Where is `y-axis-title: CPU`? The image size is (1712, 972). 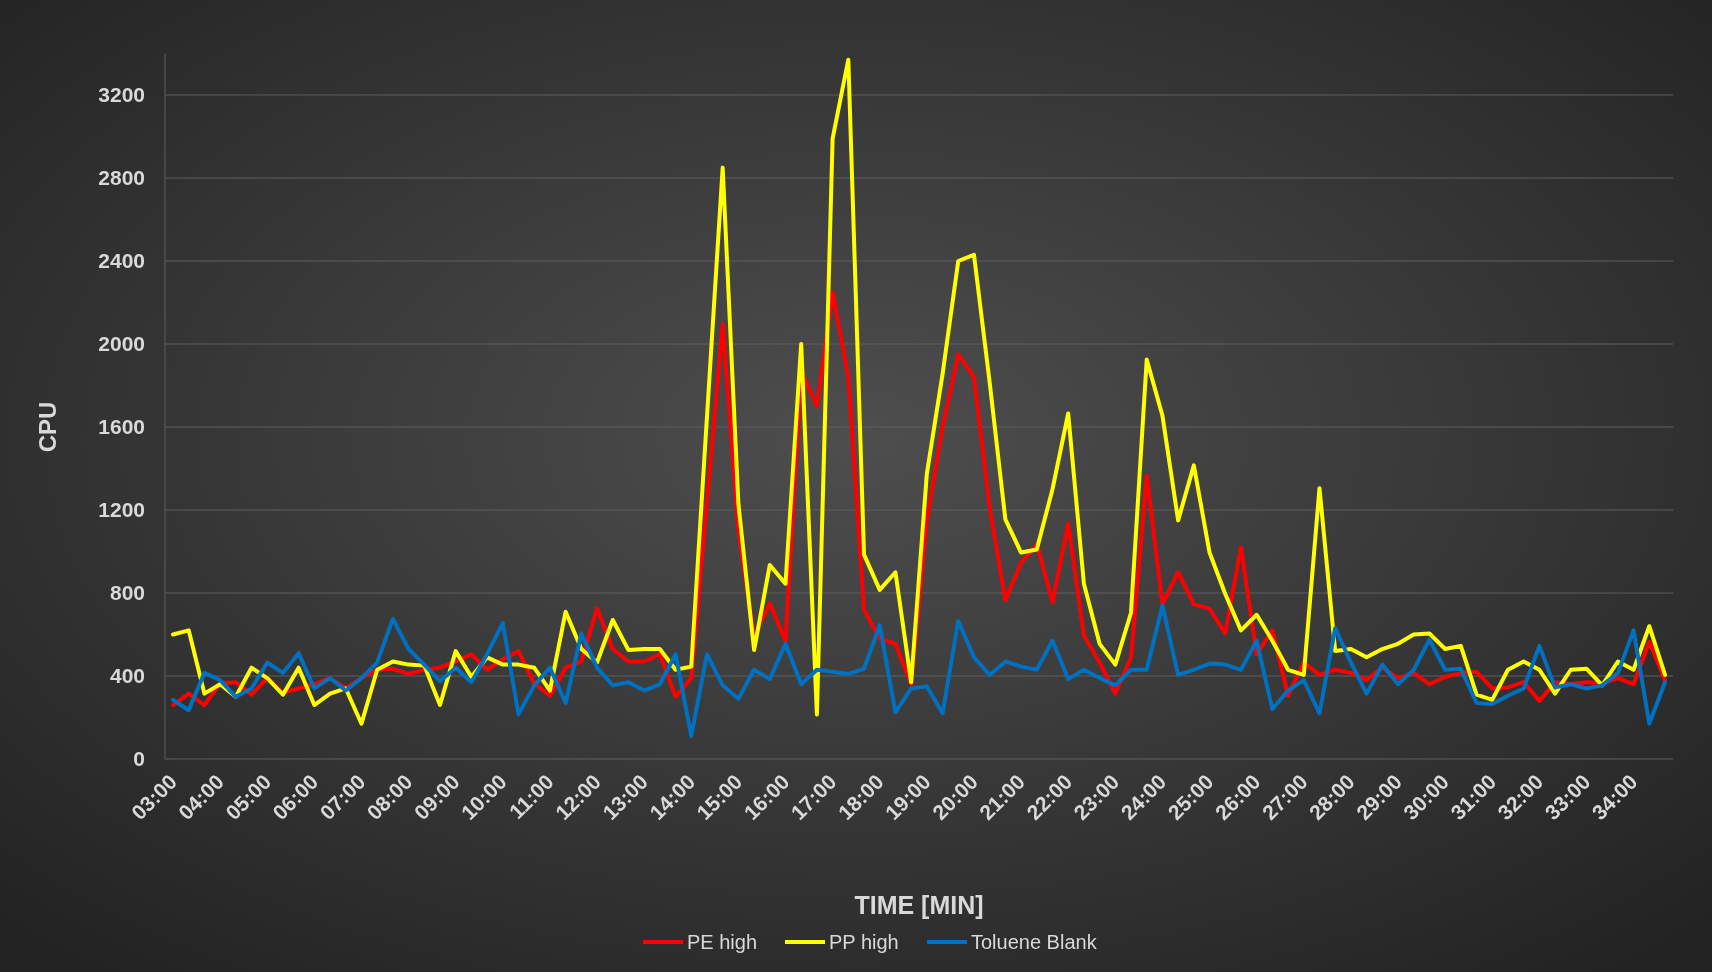 y-axis-title: CPU is located at coordinates (48, 427).